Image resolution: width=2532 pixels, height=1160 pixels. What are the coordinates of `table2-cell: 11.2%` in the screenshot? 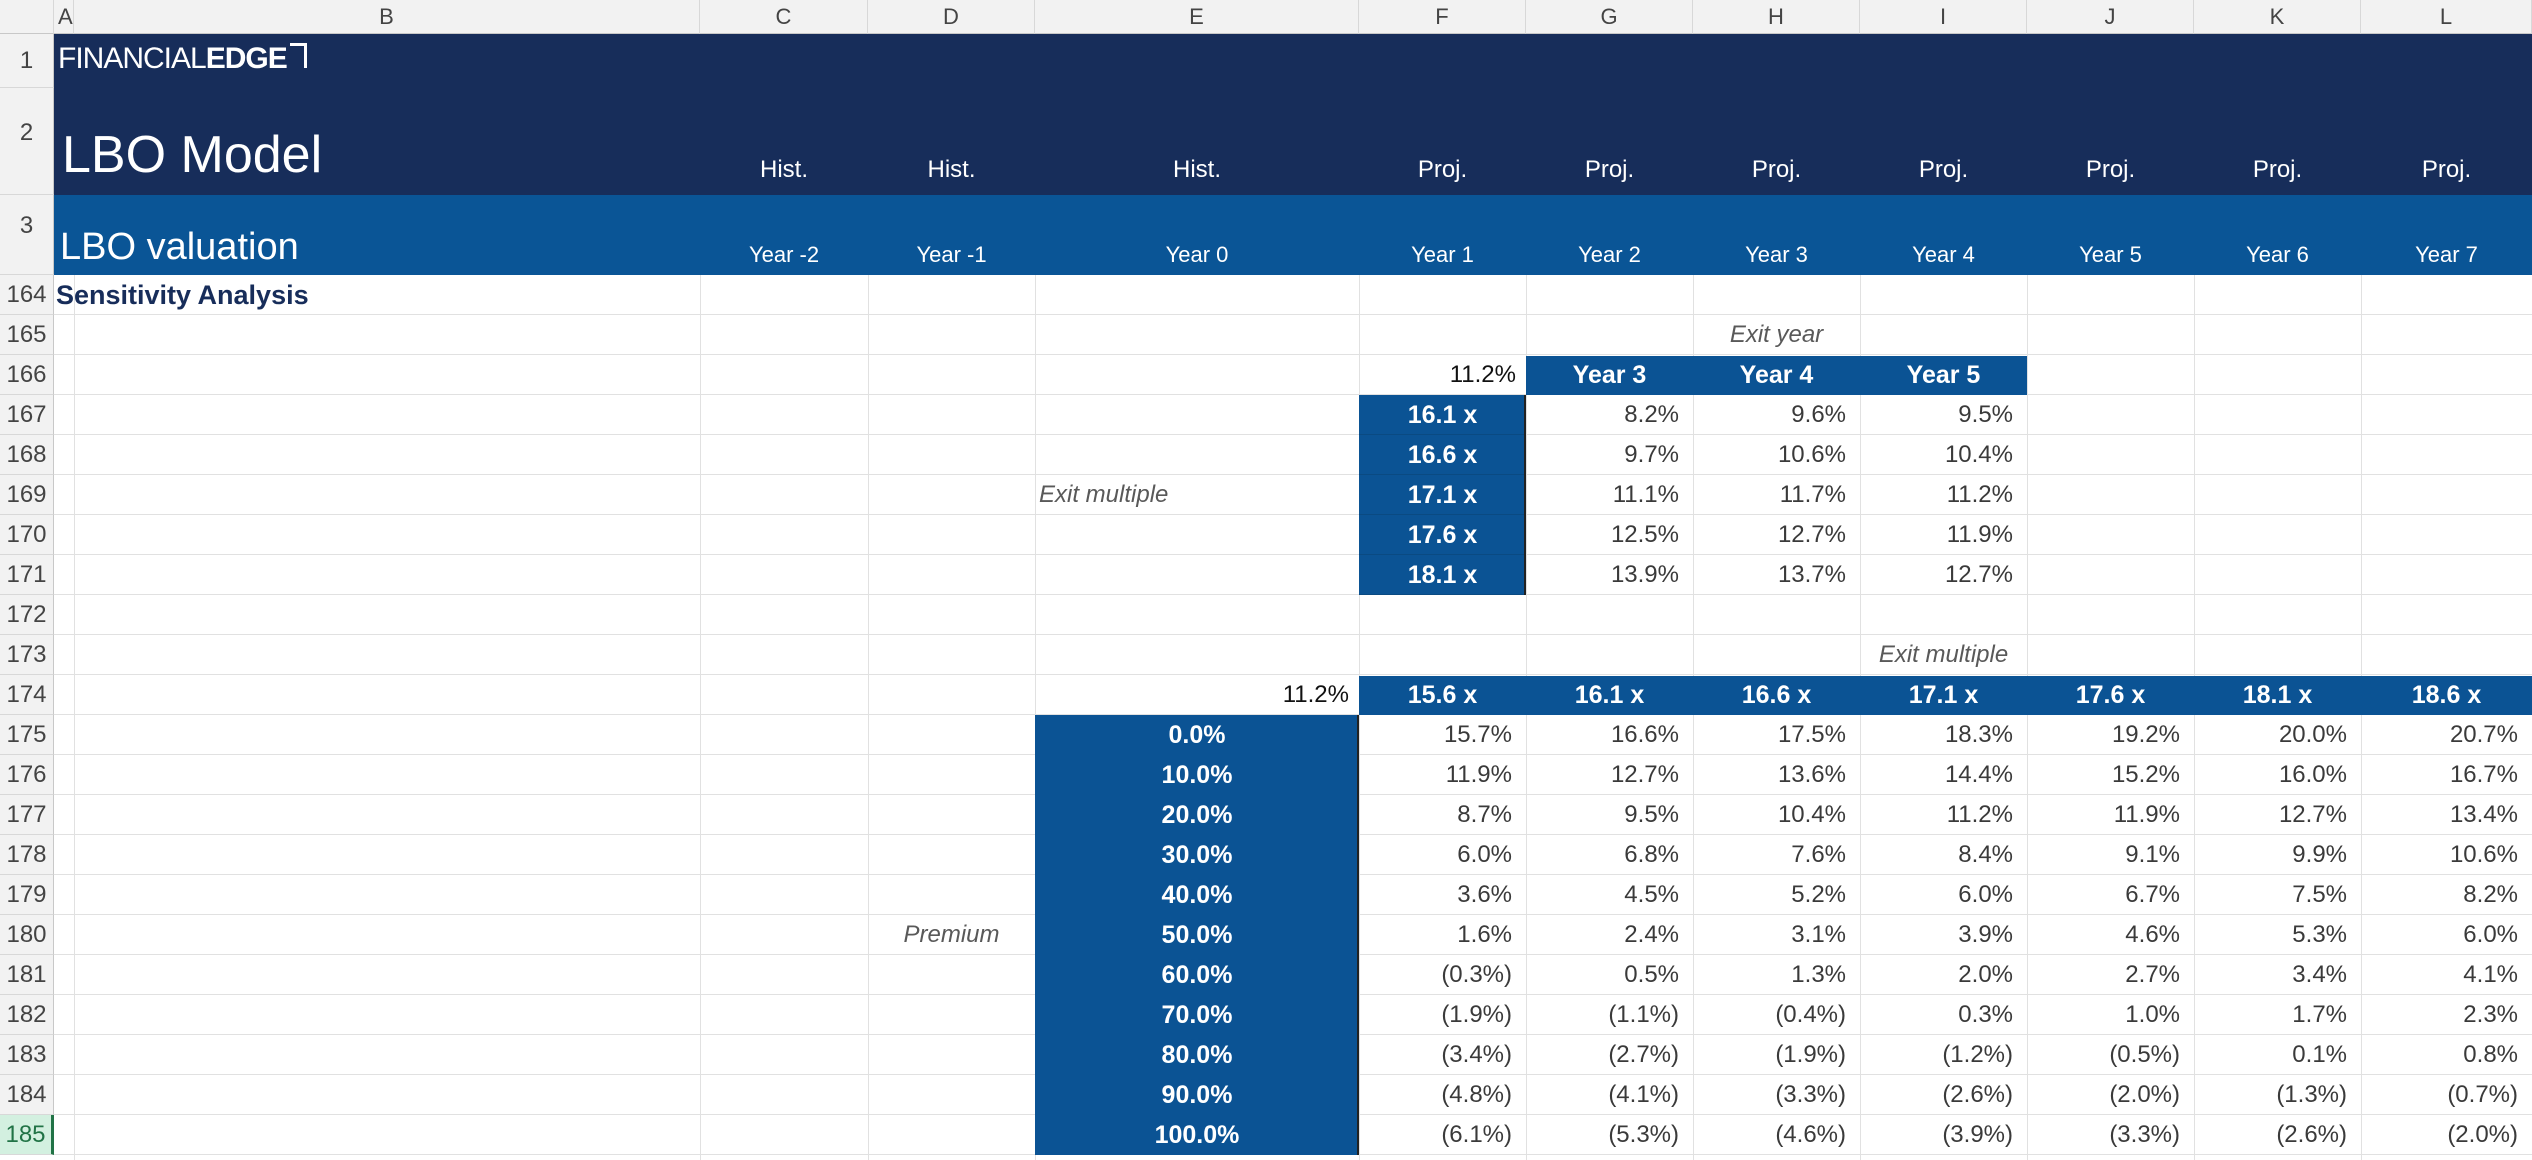 It's located at (1979, 814).